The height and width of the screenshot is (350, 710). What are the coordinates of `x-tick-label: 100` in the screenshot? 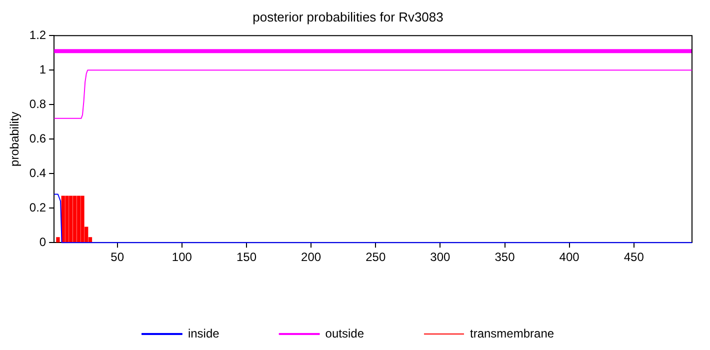 It's located at (182, 257).